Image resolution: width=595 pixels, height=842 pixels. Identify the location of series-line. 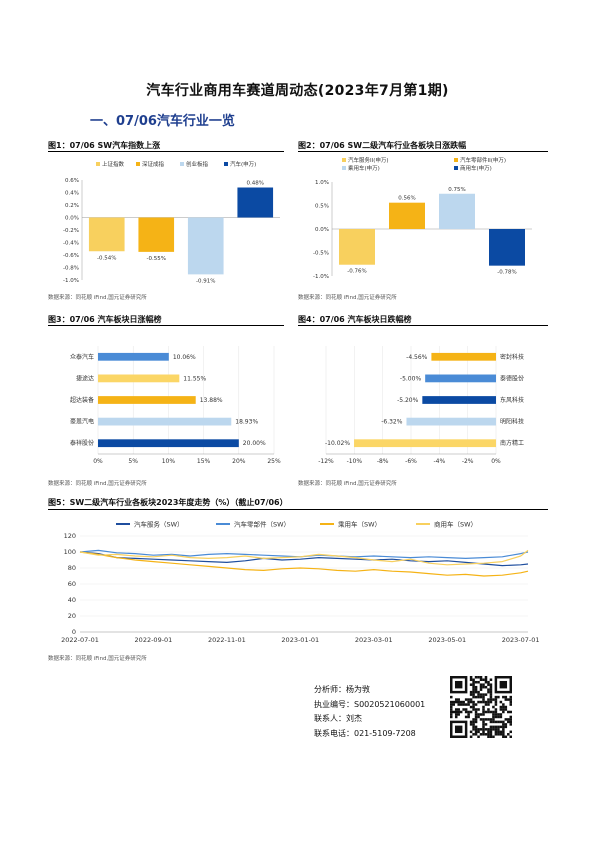
(304, 559).